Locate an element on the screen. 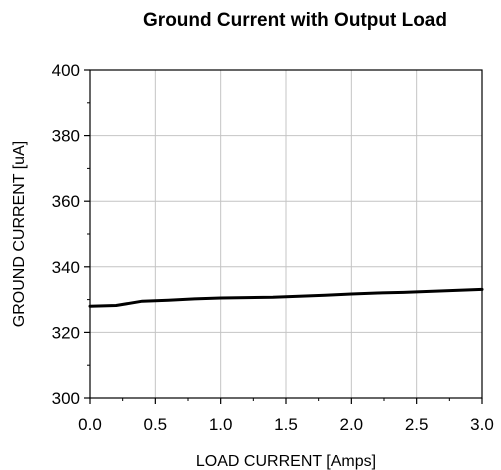 This screenshot has width=501, height=470. y-tick-label: 320 is located at coordinates (66, 332).